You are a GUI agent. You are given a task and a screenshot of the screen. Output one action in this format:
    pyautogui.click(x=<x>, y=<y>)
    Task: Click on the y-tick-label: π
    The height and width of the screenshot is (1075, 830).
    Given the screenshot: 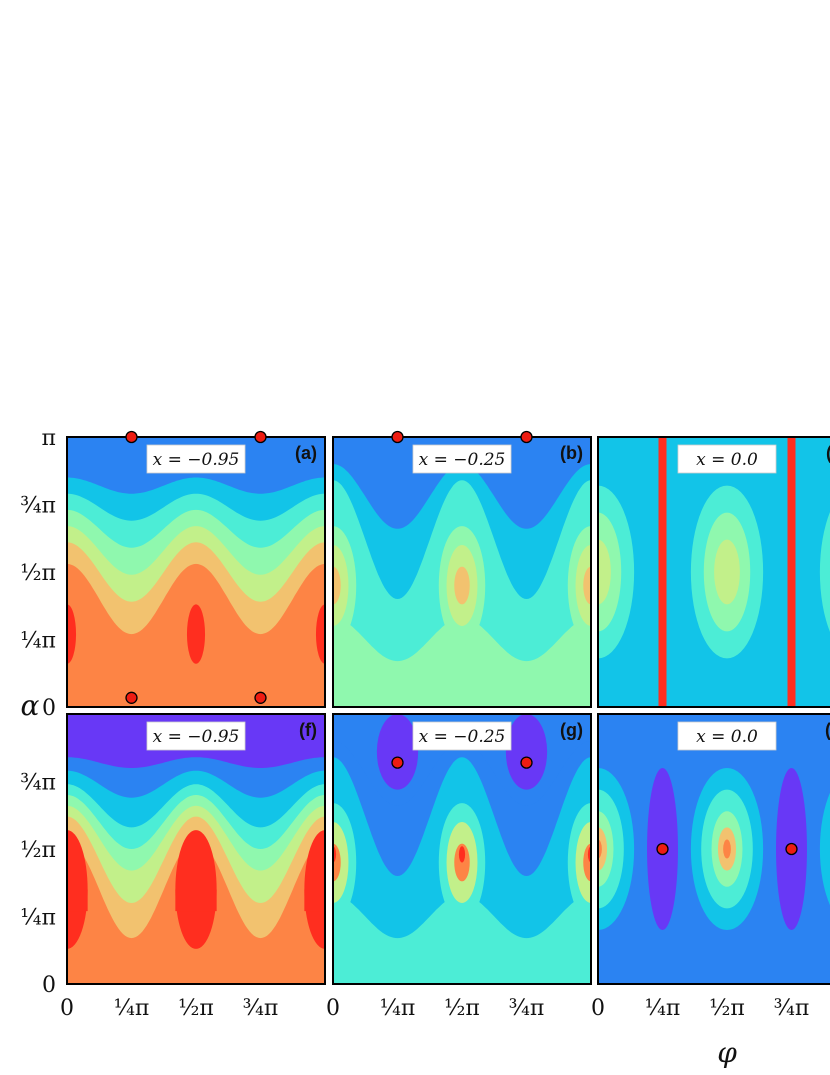 What is the action you would take?
    pyautogui.click(x=49, y=438)
    